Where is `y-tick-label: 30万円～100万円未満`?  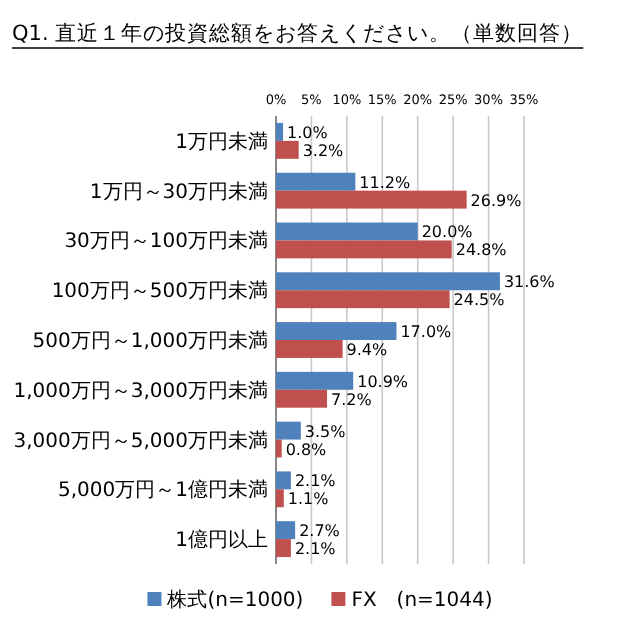 y-tick-label: 30万円～100万円未満 is located at coordinates (166, 241).